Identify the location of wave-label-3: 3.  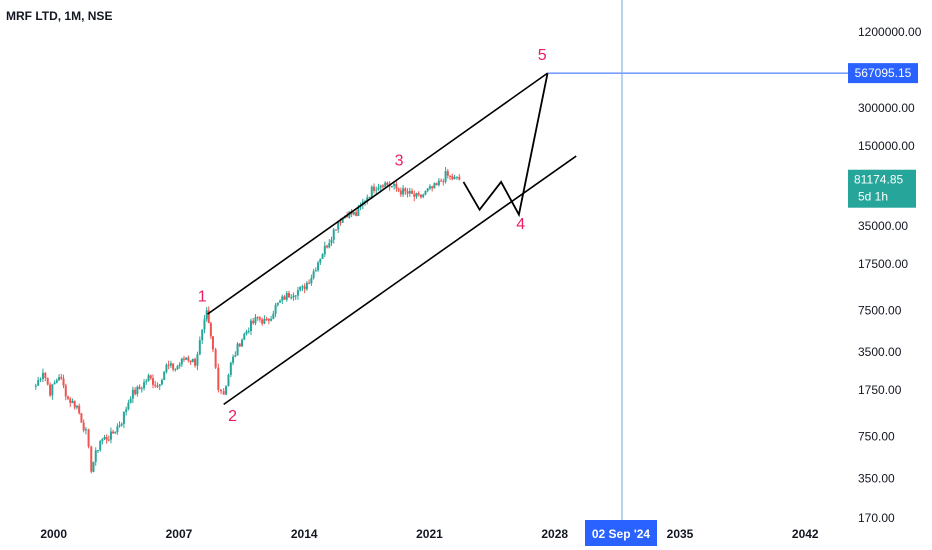
(399, 161).